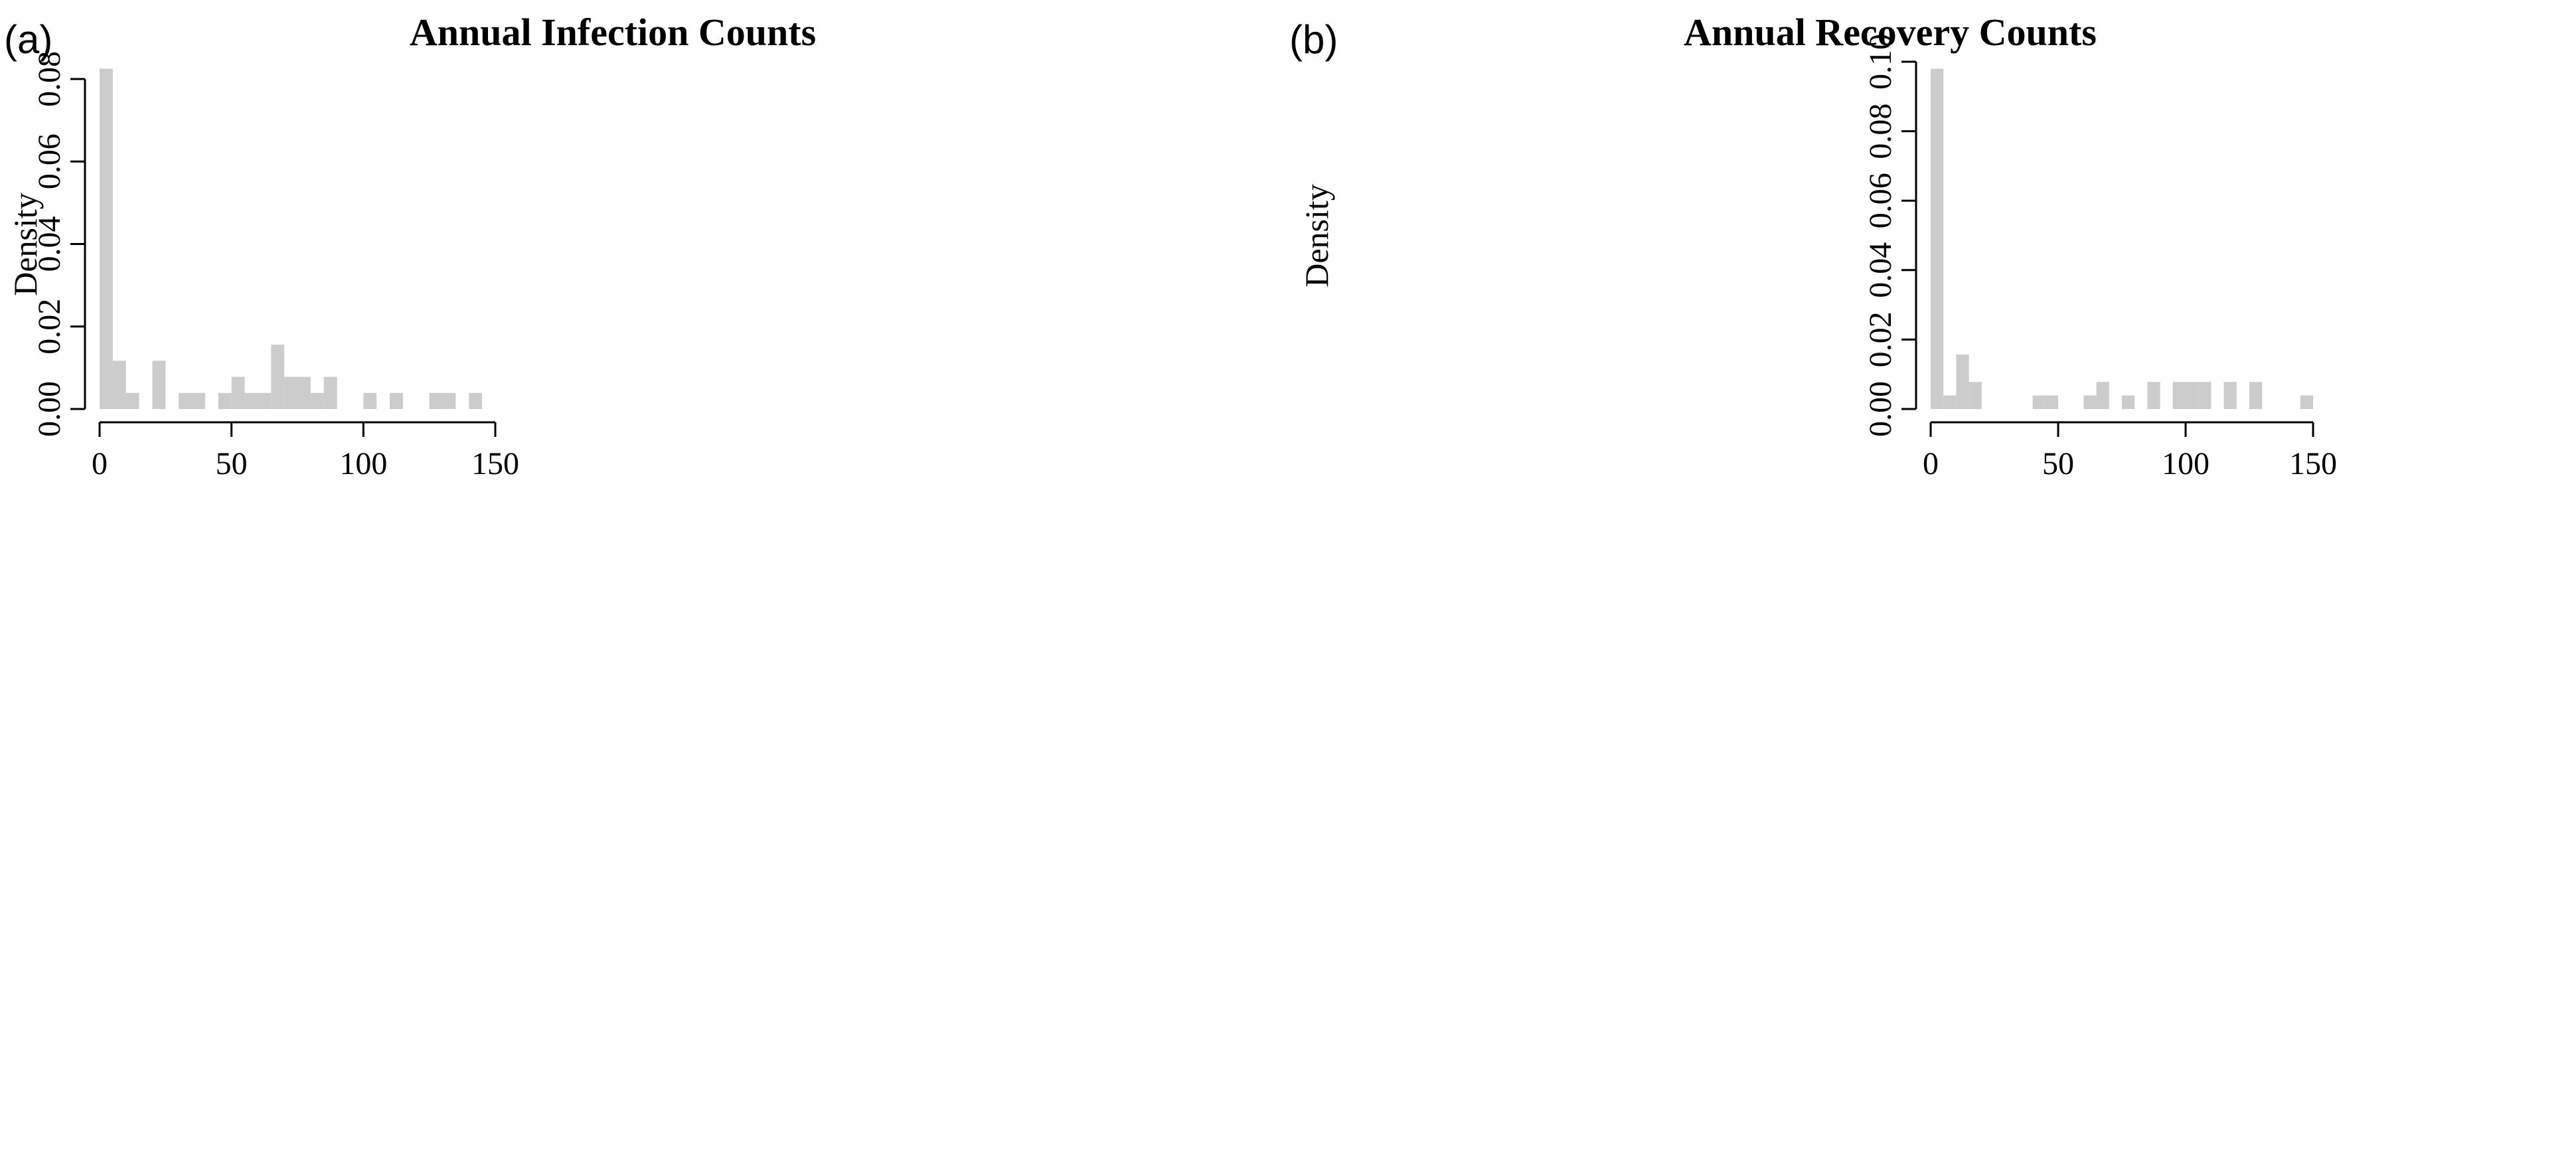 The height and width of the screenshot is (1150, 2576). I want to click on panel-label: (a), so click(28, 39).